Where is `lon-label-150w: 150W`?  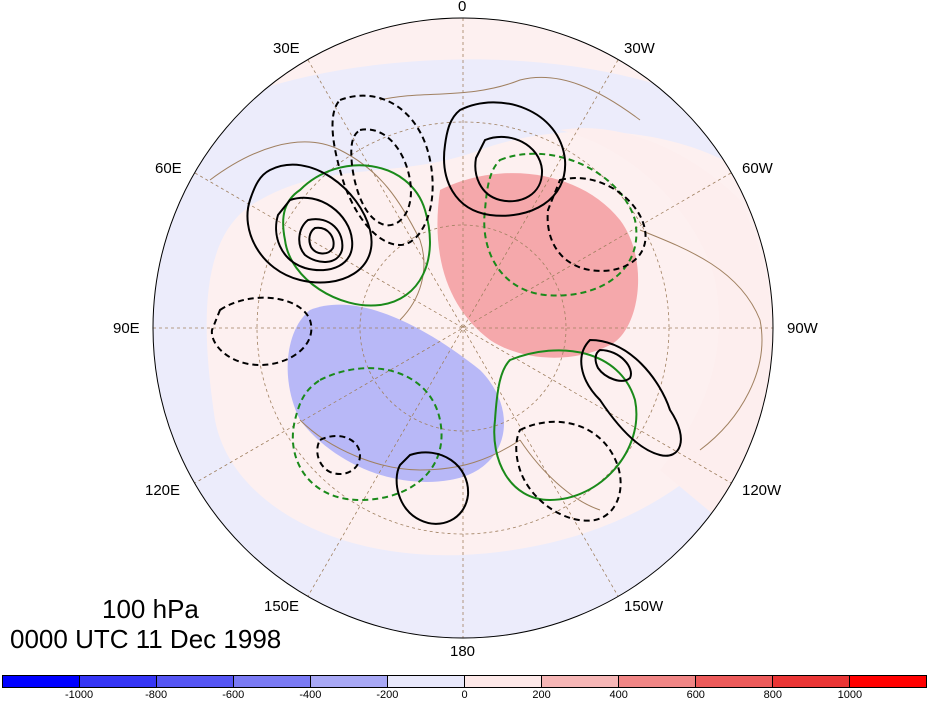 lon-label-150w: 150W is located at coordinates (644, 606).